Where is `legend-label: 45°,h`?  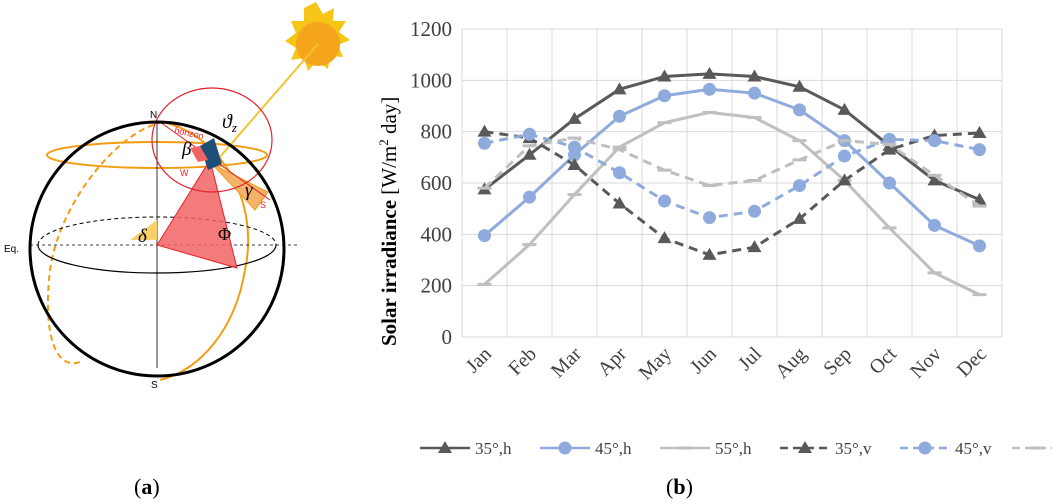
legend-label: 45°,h is located at coordinates (613, 448).